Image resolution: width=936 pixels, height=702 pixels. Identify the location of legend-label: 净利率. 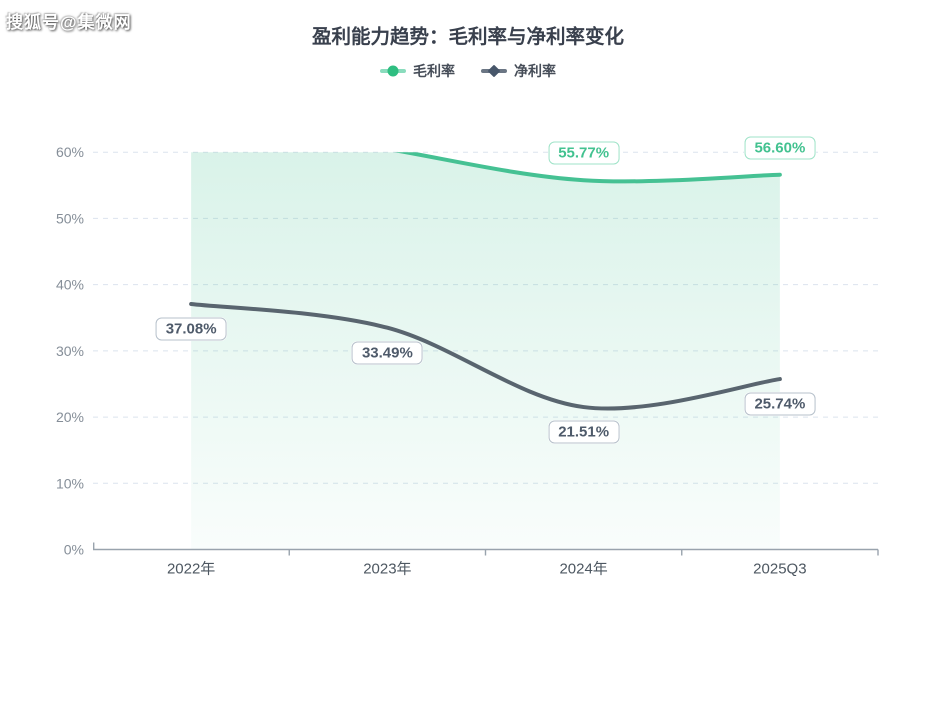
(535, 71).